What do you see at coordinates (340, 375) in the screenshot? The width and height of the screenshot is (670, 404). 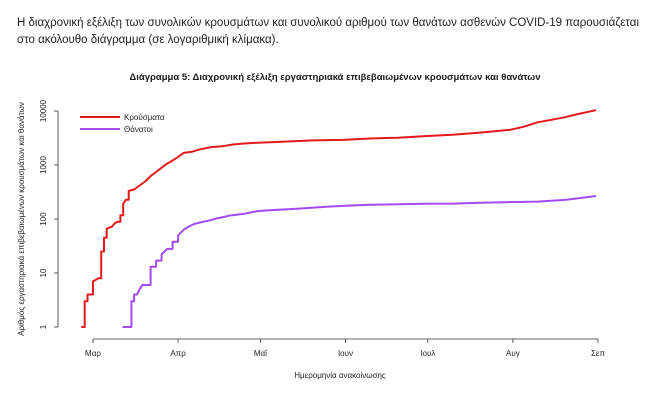 I see `x-axis-title: Ημερομηνία ανακοίνωσης` at bounding box center [340, 375].